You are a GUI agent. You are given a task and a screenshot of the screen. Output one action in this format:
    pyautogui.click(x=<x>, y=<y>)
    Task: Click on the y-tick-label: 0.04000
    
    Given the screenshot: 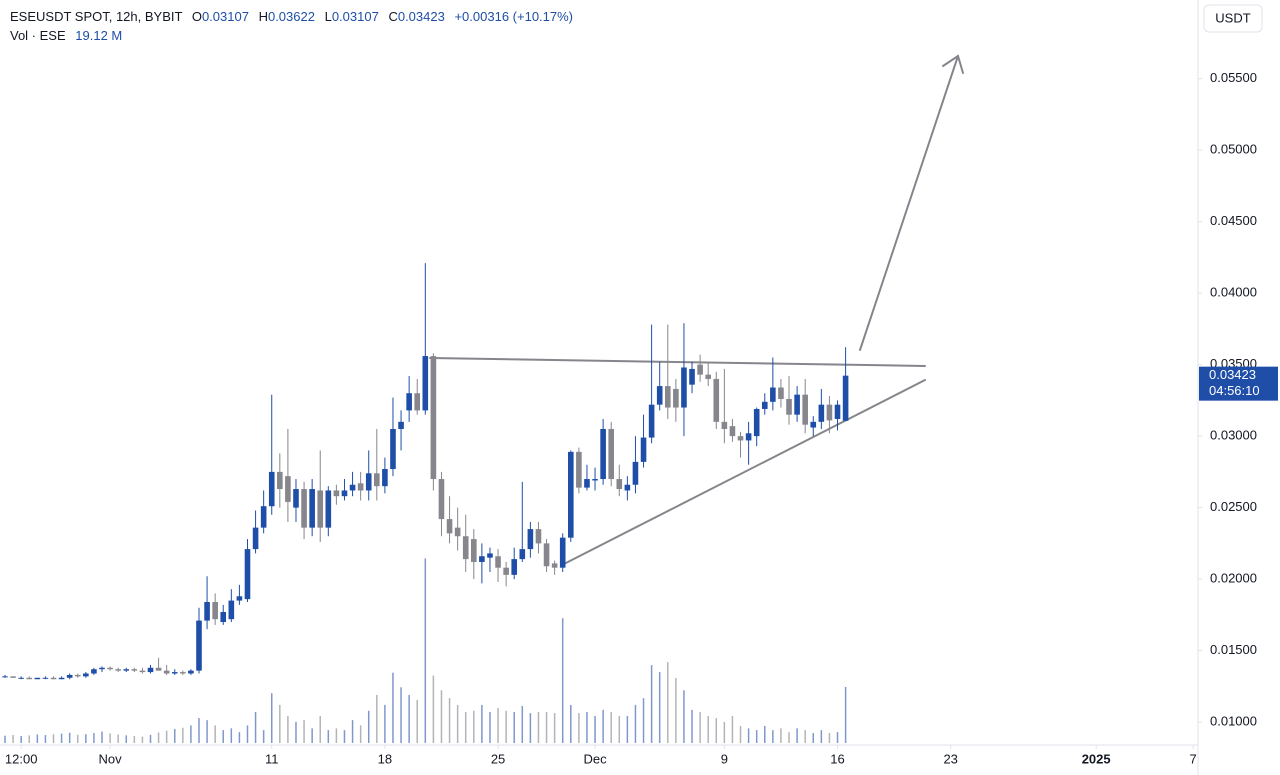 What is the action you would take?
    pyautogui.click(x=1233, y=292)
    